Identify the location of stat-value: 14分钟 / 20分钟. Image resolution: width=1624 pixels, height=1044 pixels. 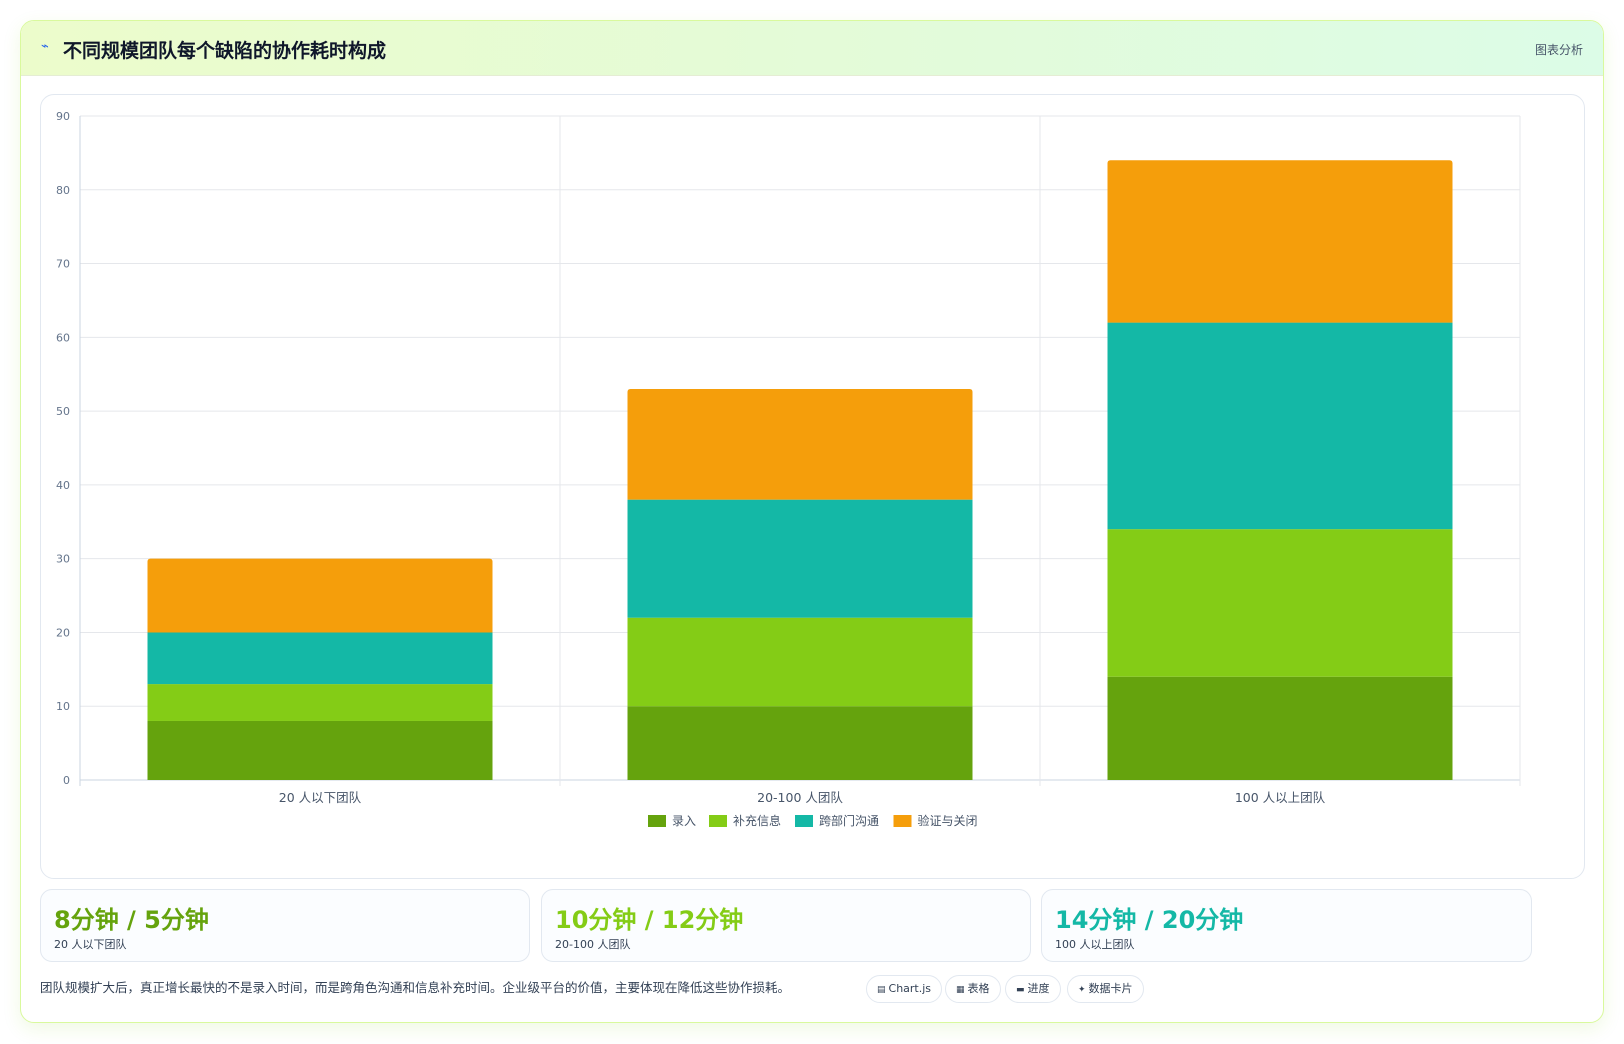
(1149, 920).